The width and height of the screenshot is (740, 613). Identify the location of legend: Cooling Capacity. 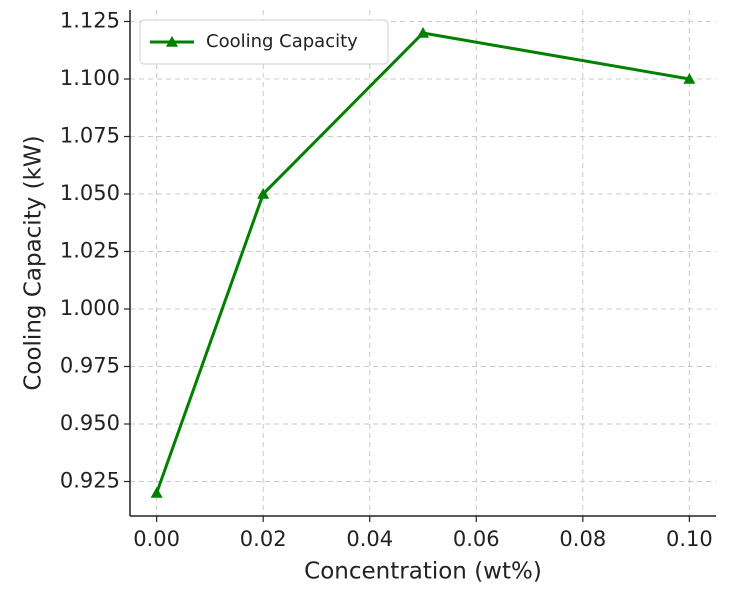
(264, 42).